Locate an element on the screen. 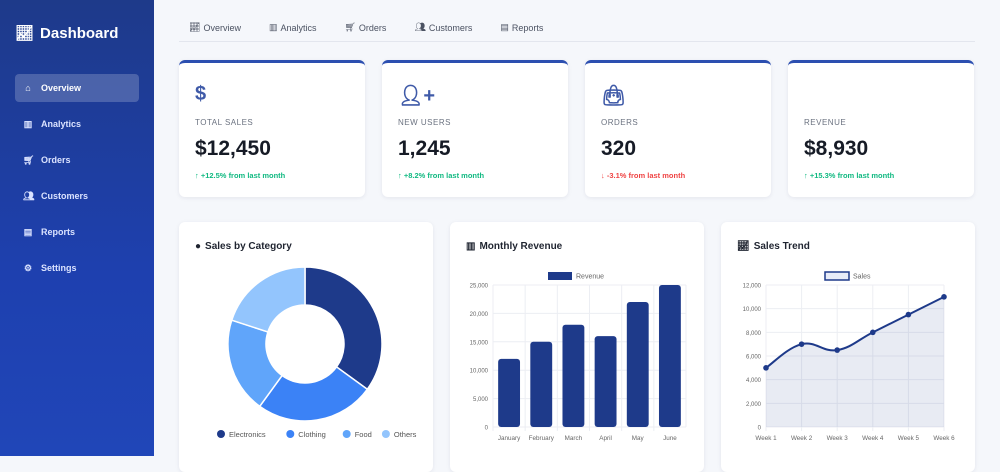 This screenshot has height=472, width=1000. brand-title: Dashboard is located at coordinates (79, 33).